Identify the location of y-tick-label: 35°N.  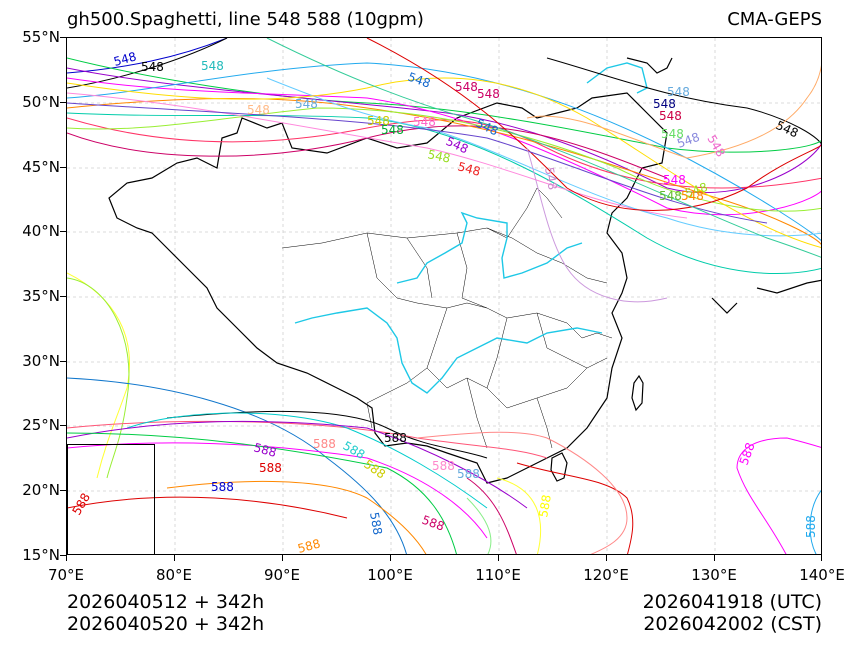
(41, 296).